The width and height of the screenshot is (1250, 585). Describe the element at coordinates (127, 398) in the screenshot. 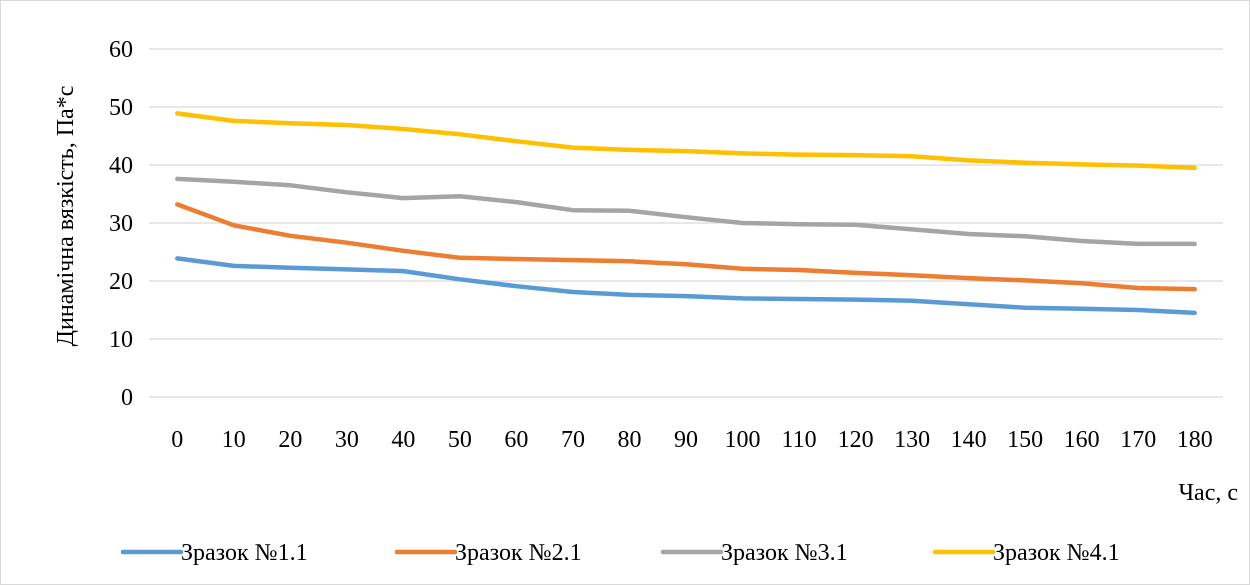

I see `y-tick-label: 0` at that location.